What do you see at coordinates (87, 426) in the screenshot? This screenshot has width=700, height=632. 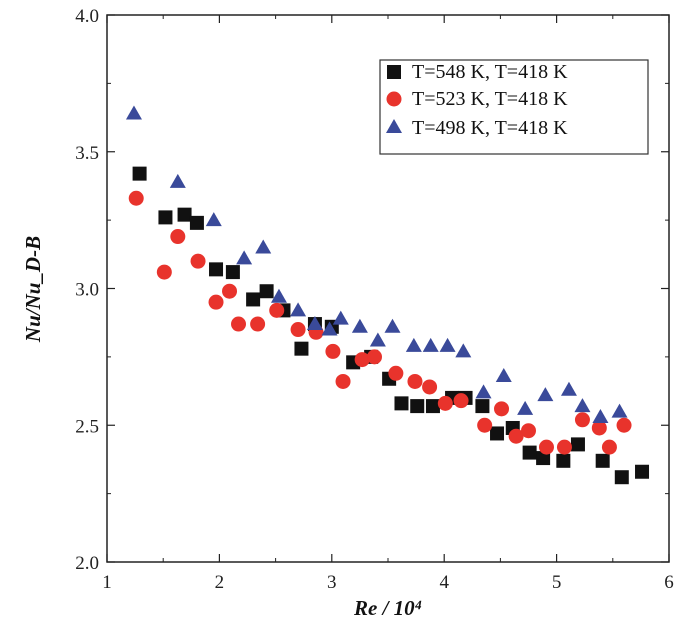 I see `y-tick-label: 2.5` at bounding box center [87, 426].